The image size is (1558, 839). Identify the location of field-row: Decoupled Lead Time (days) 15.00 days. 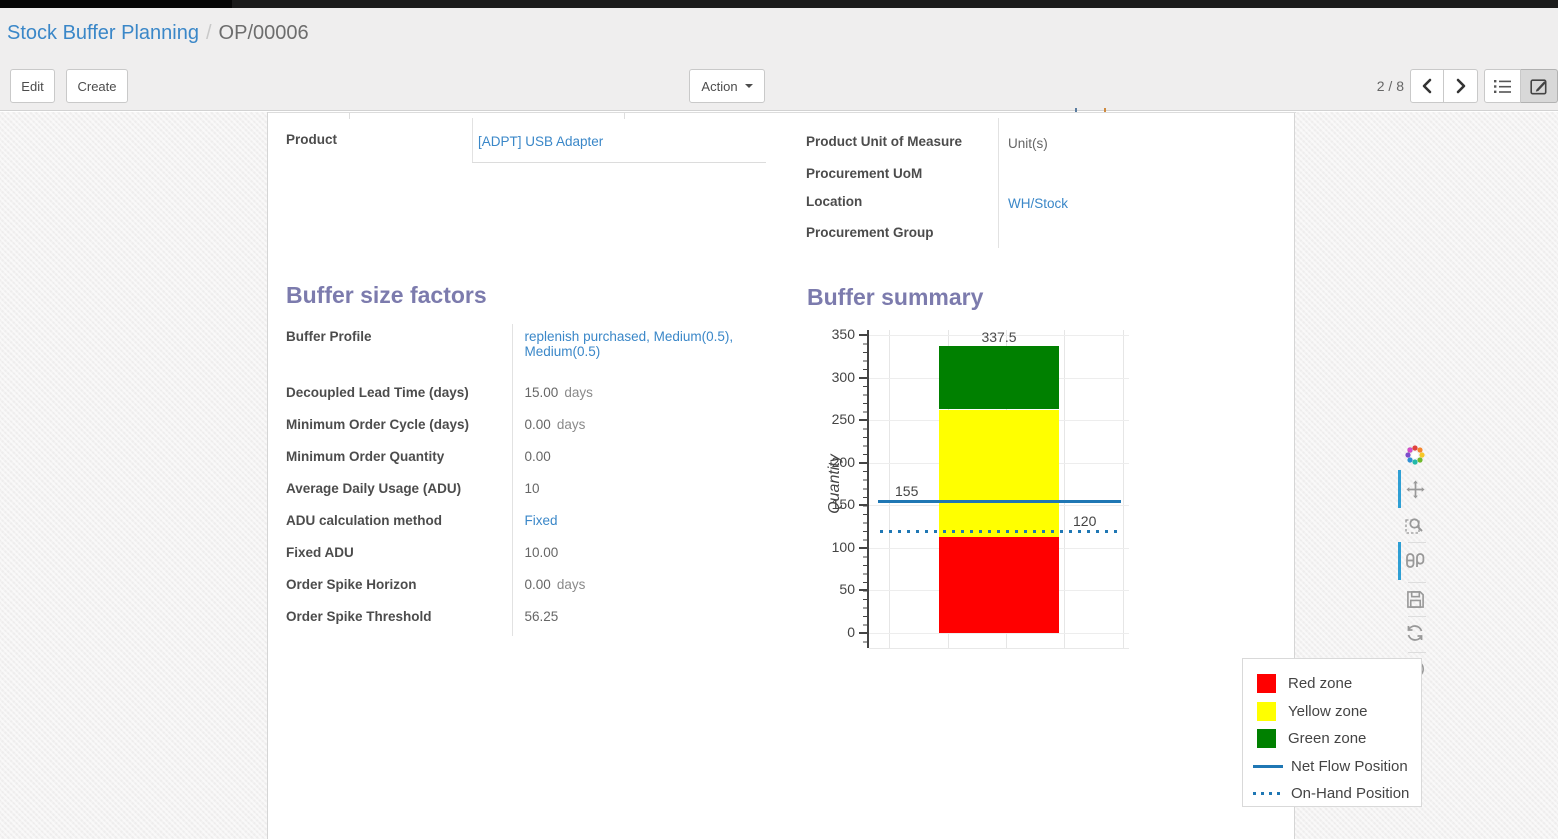
(531, 394).